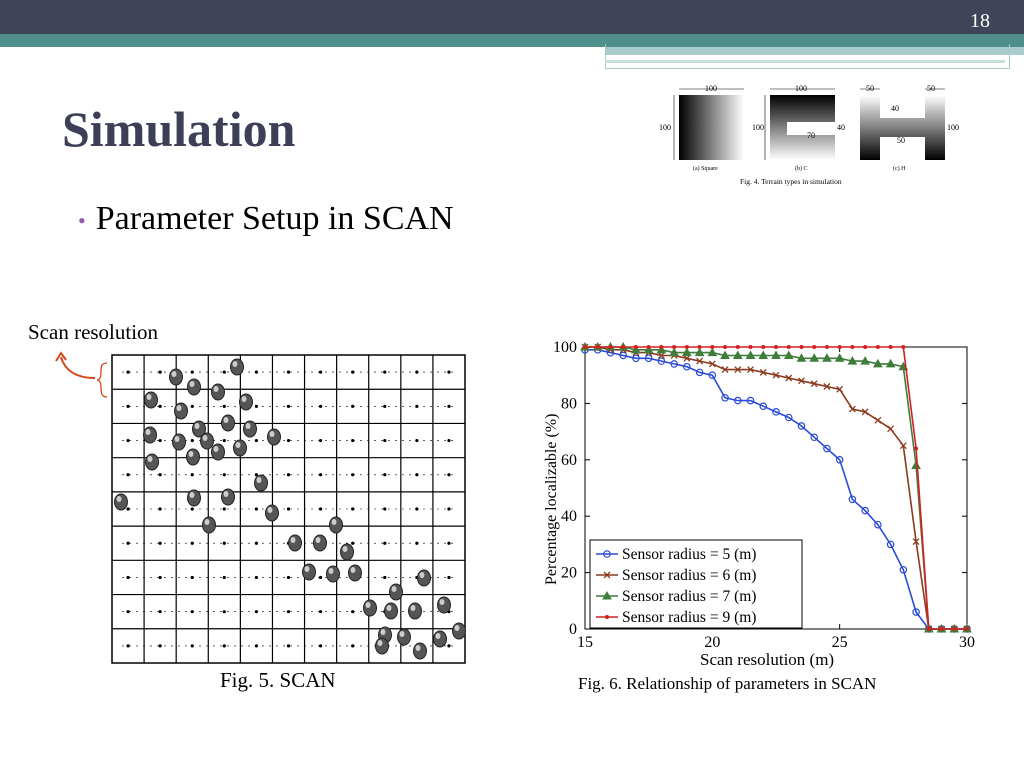  I want to click on dim-label: 100, so click(665, 127).